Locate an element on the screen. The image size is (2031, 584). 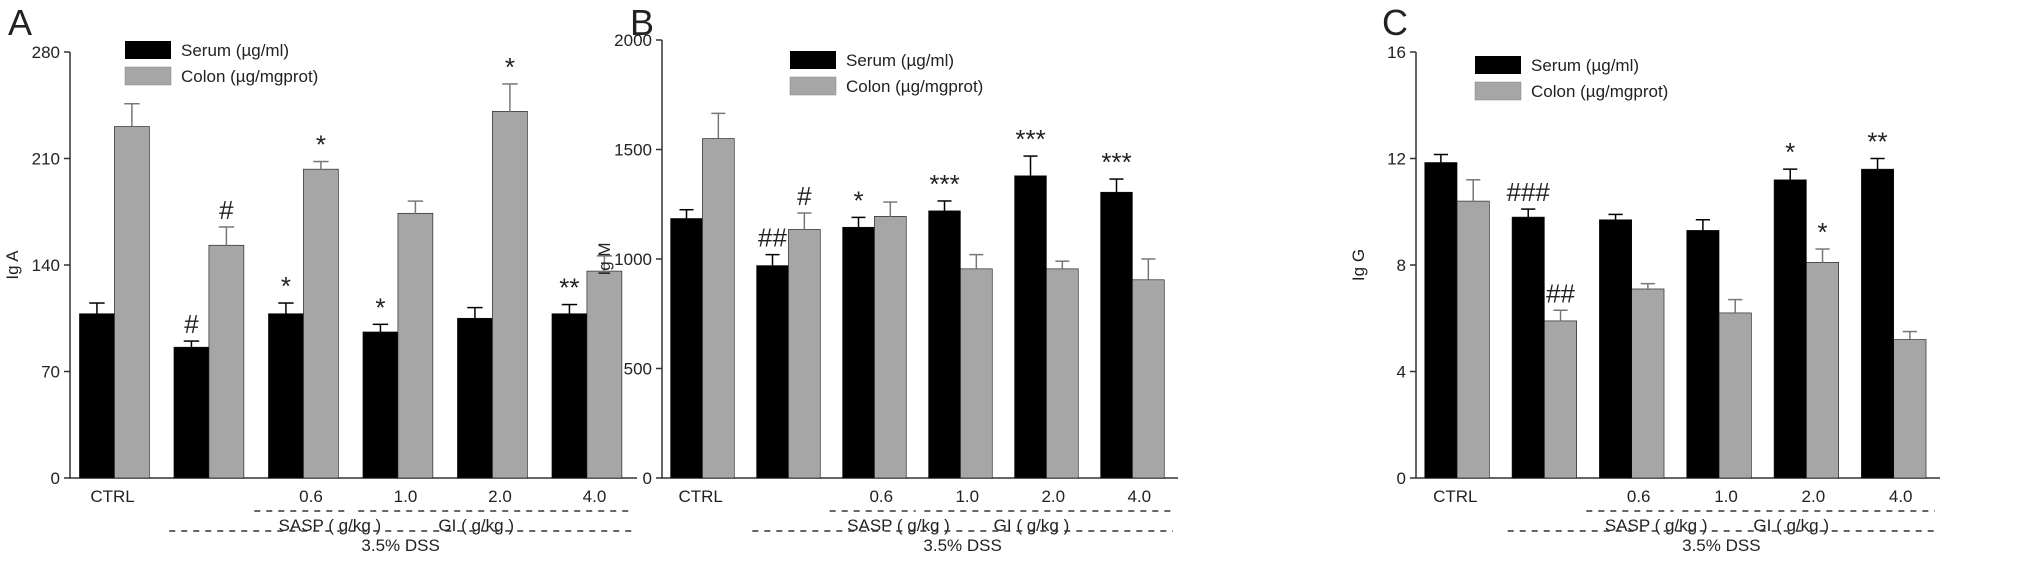
y-tick-label: 280 is located at coordinates (46, 52).